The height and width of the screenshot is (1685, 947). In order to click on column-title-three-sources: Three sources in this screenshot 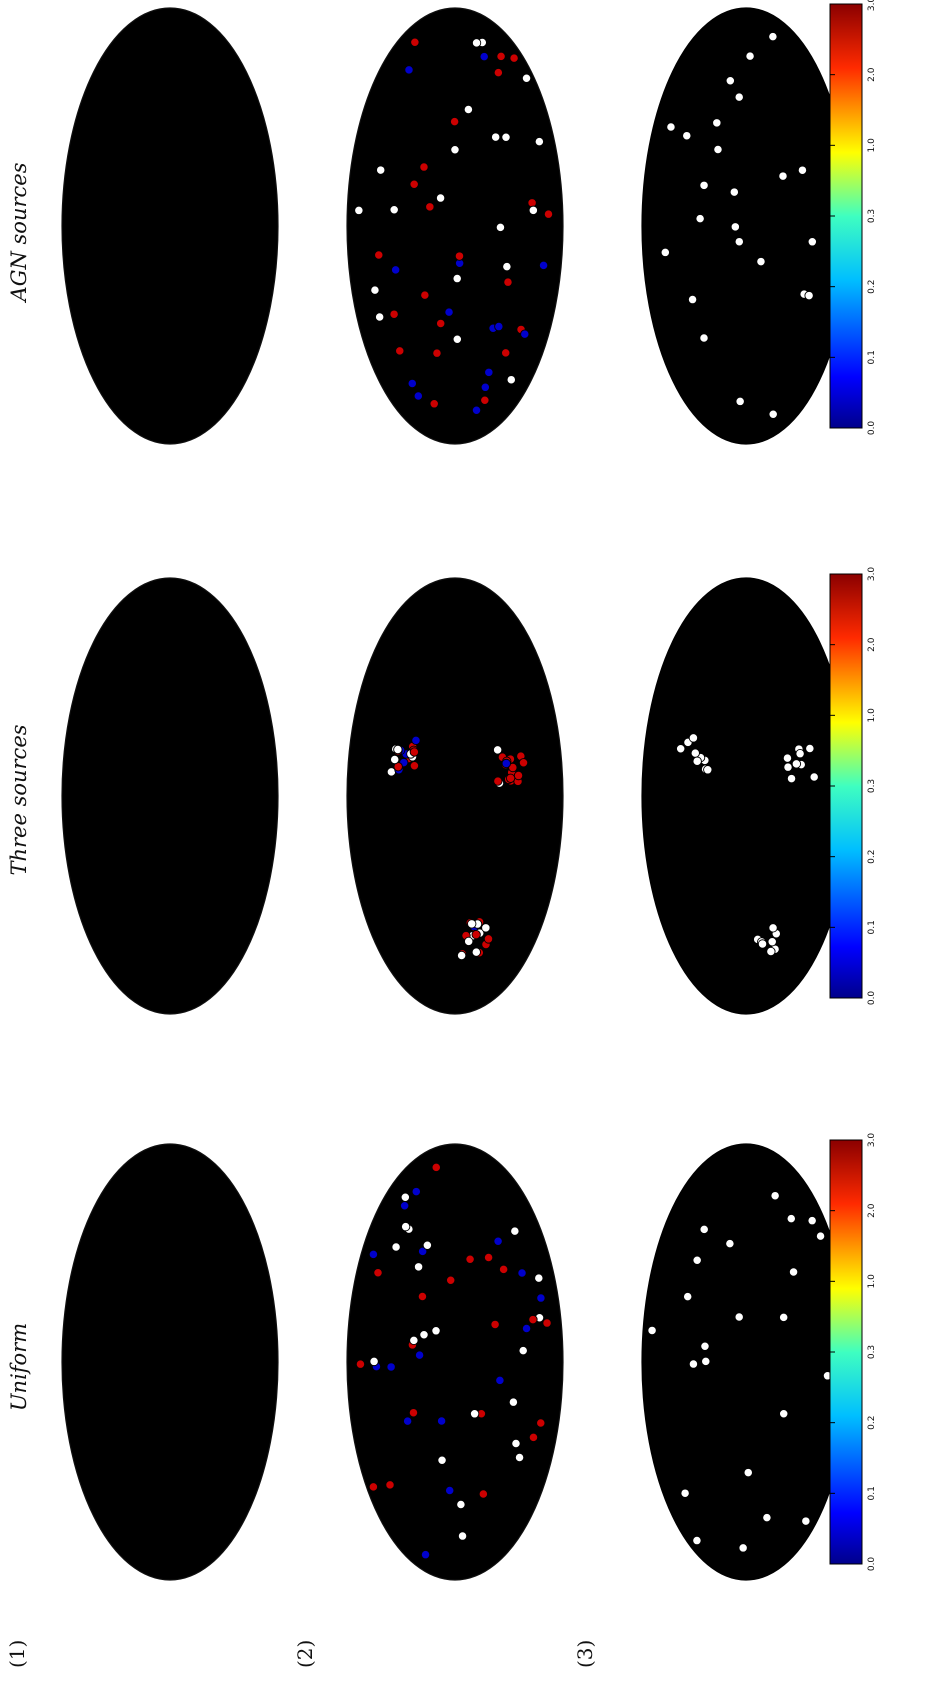, I will do `click(19, 799)`.